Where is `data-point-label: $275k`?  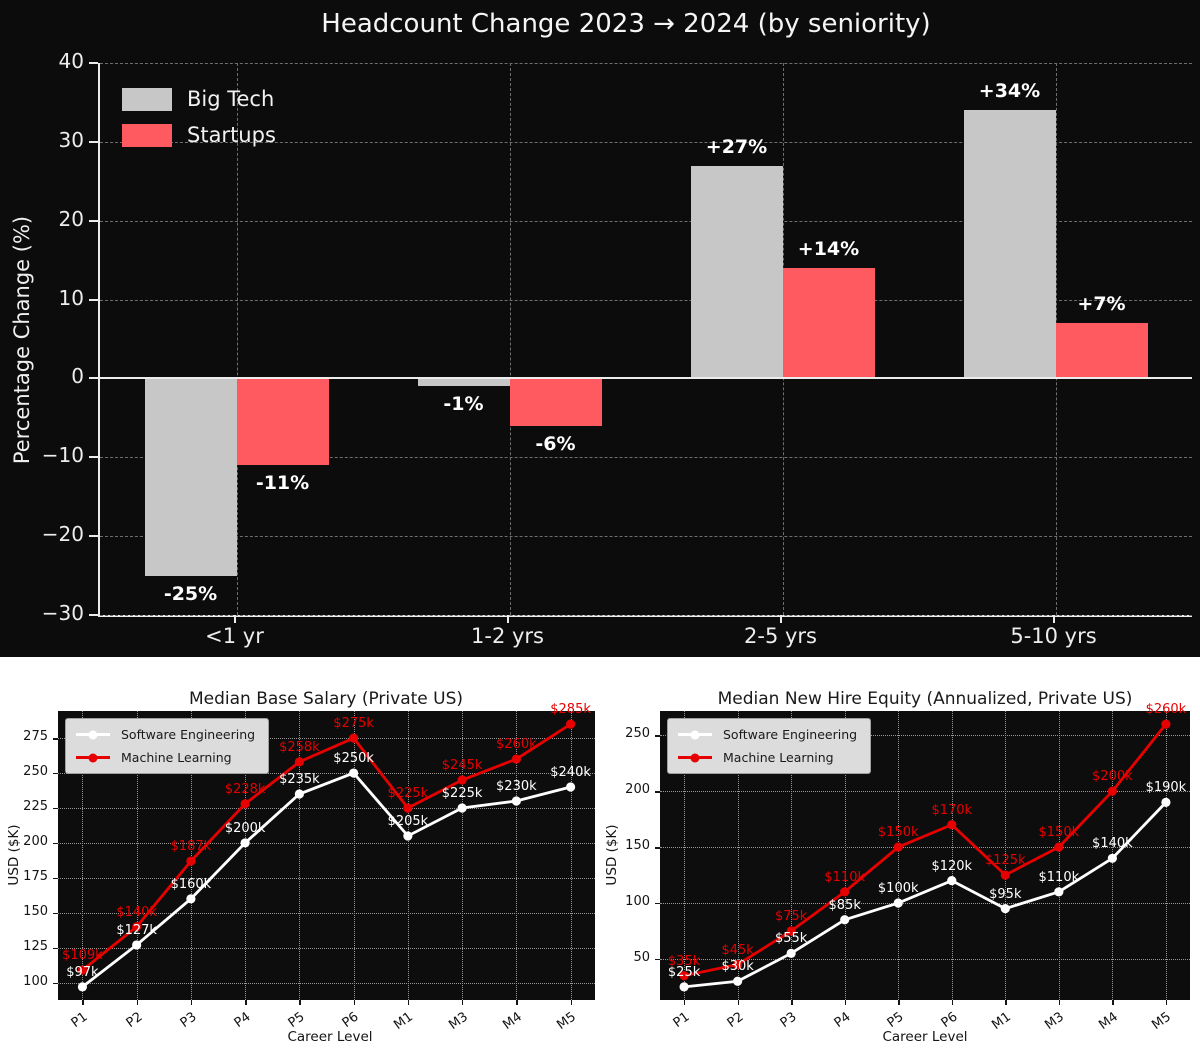 data-point-label: $275k is located at coordinates (353, 724).